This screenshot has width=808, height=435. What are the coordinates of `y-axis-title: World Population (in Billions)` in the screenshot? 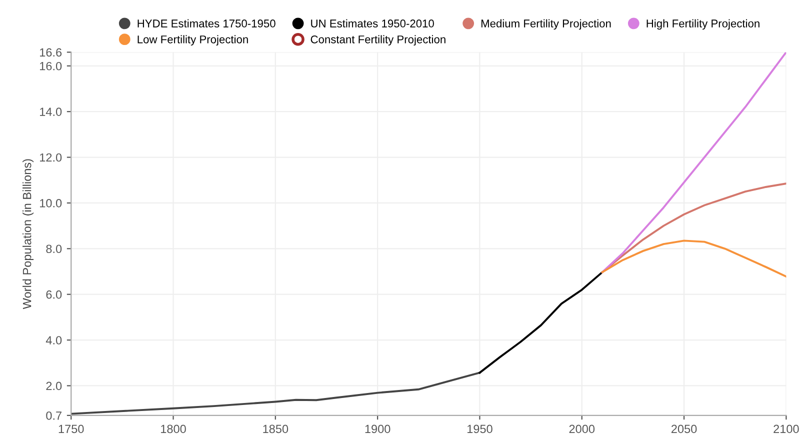 It's located at (28, 234).